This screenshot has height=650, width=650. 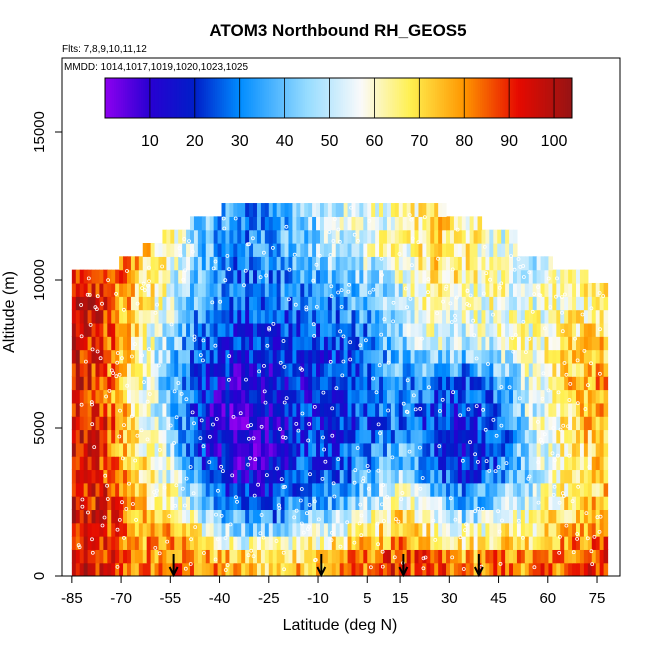 What do you see at coordinates (318, 598) in the screenshot?
I see `x-tick-label: -10` at bounding box center [318, 598].